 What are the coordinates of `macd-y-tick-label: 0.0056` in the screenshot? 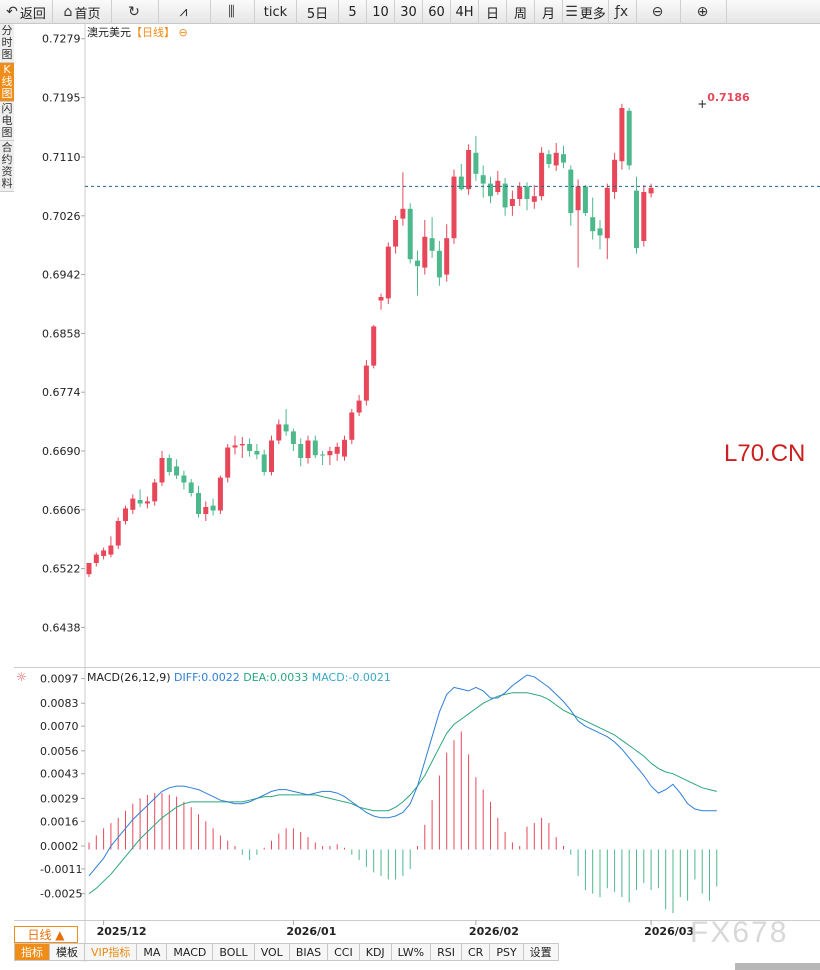 It's located at (59, 751).